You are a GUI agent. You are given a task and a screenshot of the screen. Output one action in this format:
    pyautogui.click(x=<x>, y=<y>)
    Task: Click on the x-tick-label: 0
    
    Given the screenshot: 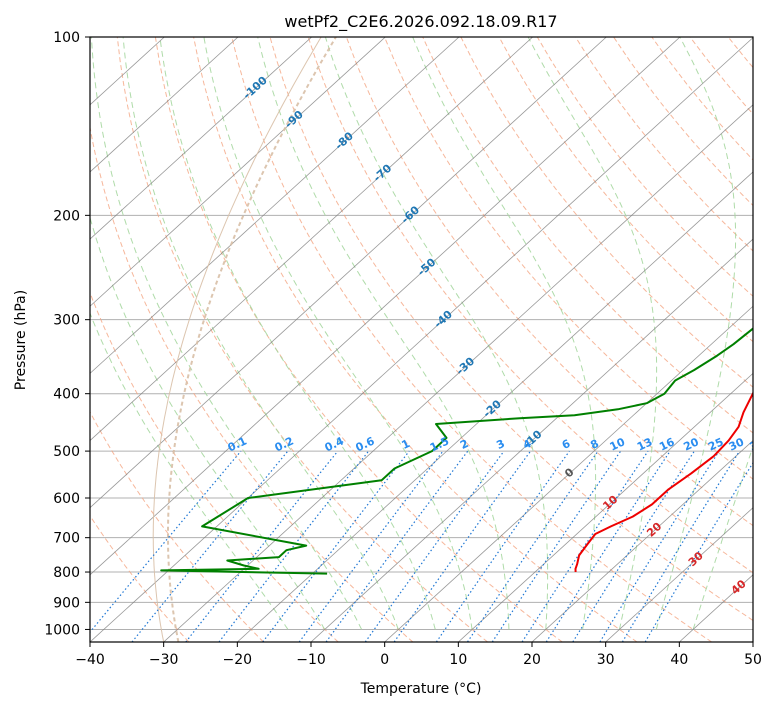 What is the action you would take?
    pyautogui.click(x=384, y=660)
    